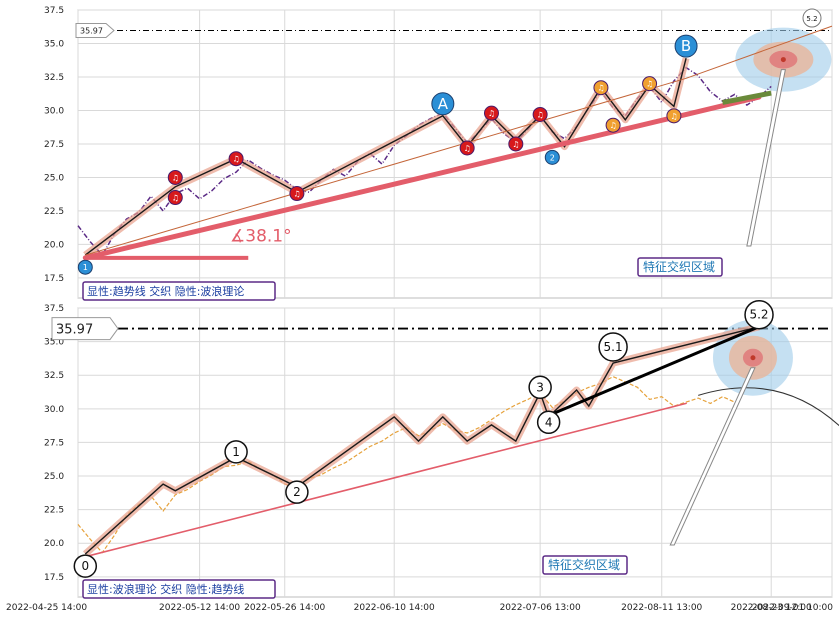 The width and height of the screenshot is (839, 619). I want to click on wave-marker-label: 4, so click(549, 422).